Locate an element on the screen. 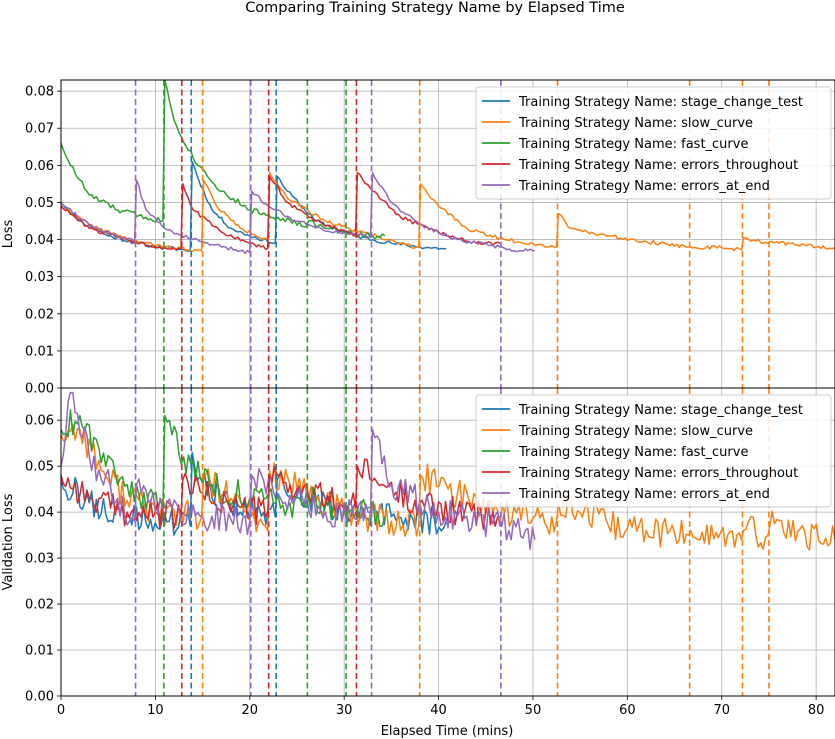 This screenshot has height=739, width=835. y-axis: 0.00 0.01 0.02 0.03 0.04 0.05 0.06 is located at coordinates (43, 559).